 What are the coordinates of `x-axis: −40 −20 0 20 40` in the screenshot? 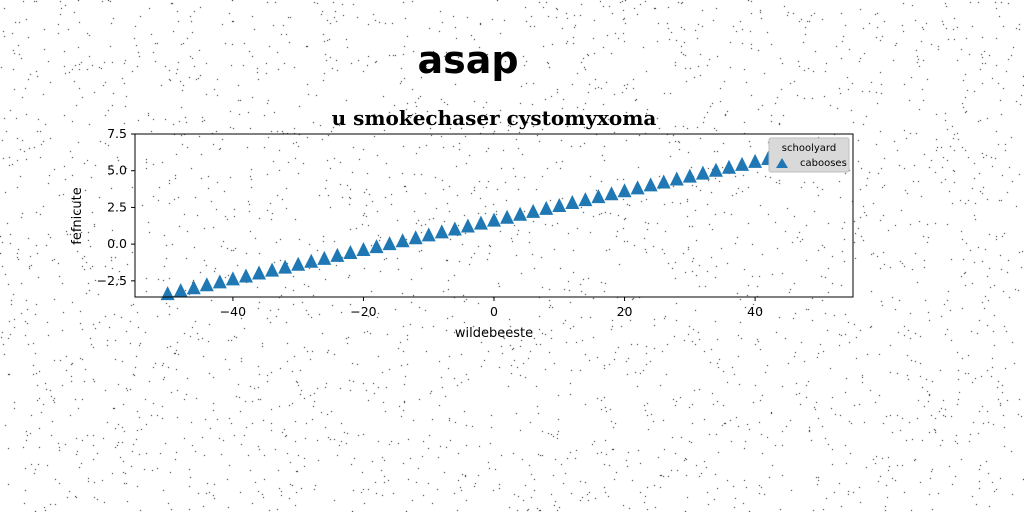 It's located at (491, 308).